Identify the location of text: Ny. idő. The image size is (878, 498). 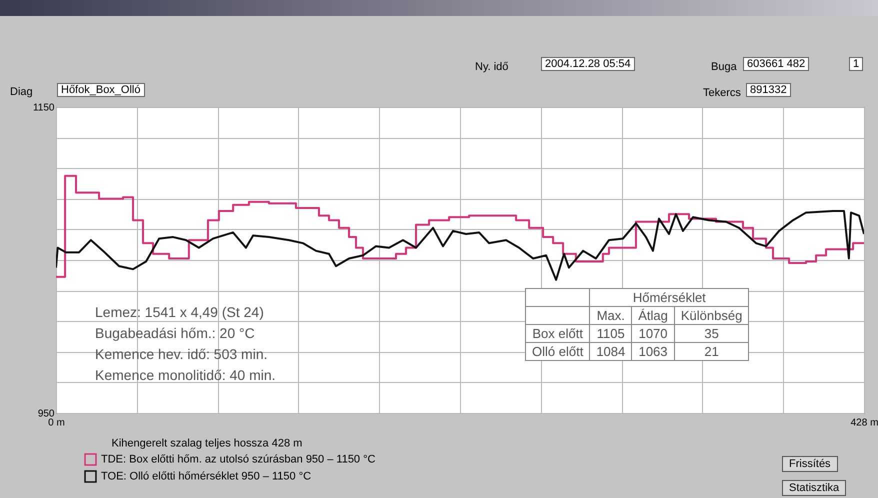
(491, 67).